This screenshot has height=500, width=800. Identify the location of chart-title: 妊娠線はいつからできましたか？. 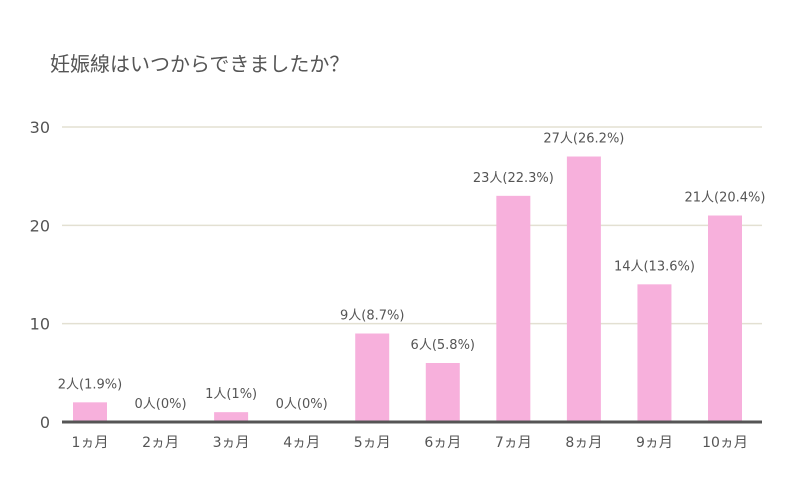
(199, 64).